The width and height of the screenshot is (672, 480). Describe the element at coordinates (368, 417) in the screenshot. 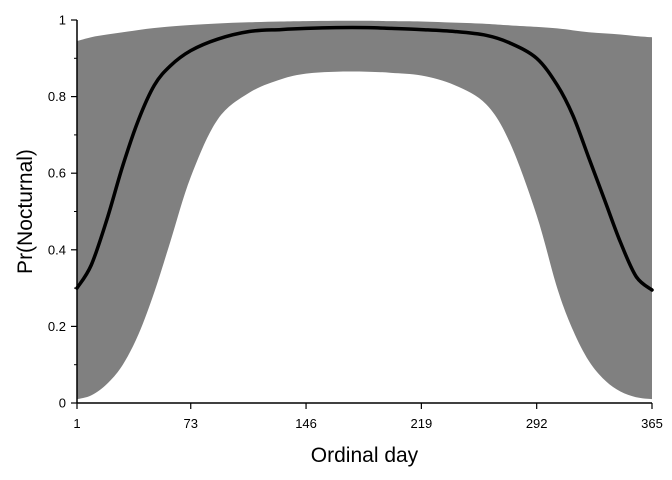

I see `x-axis-ticks: 1 73 146 219 292 365` at that location.